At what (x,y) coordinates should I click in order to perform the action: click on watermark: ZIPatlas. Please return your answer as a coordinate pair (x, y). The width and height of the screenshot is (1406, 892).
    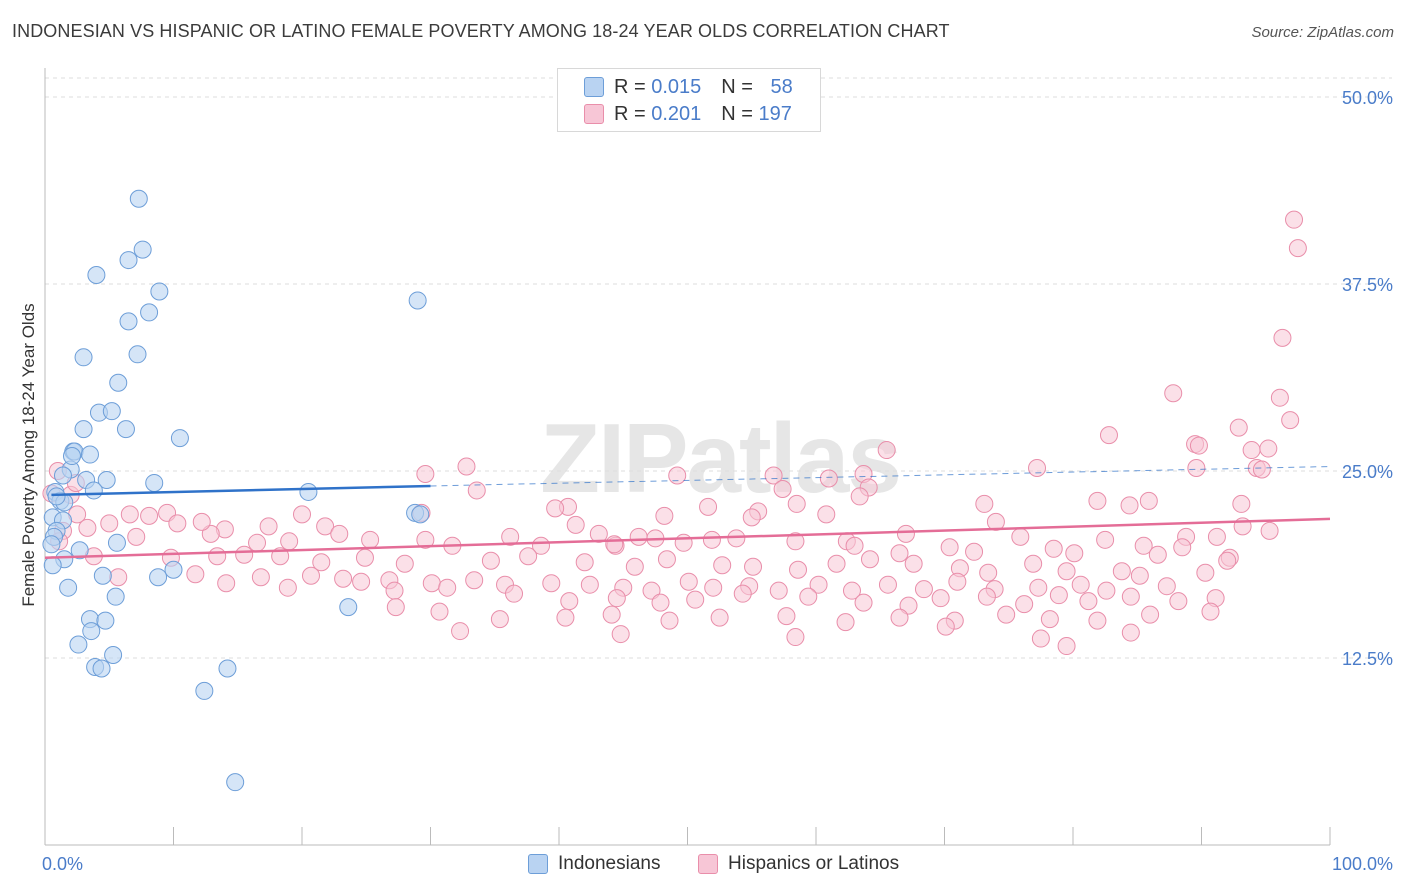
    Looking at the image, I should click on (720, 458).